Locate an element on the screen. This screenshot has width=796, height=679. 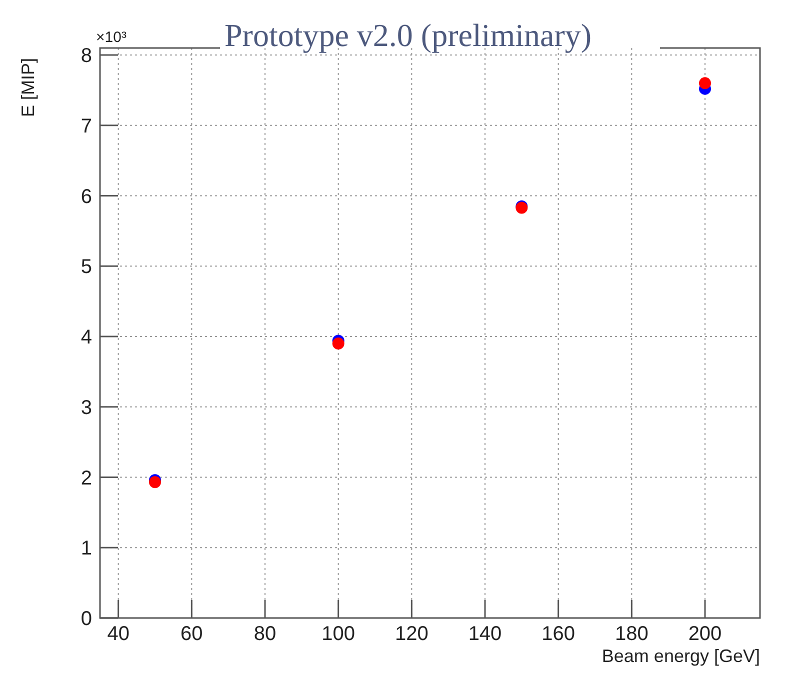
y-tick-label: 4 is located at coordinates (86, 337).